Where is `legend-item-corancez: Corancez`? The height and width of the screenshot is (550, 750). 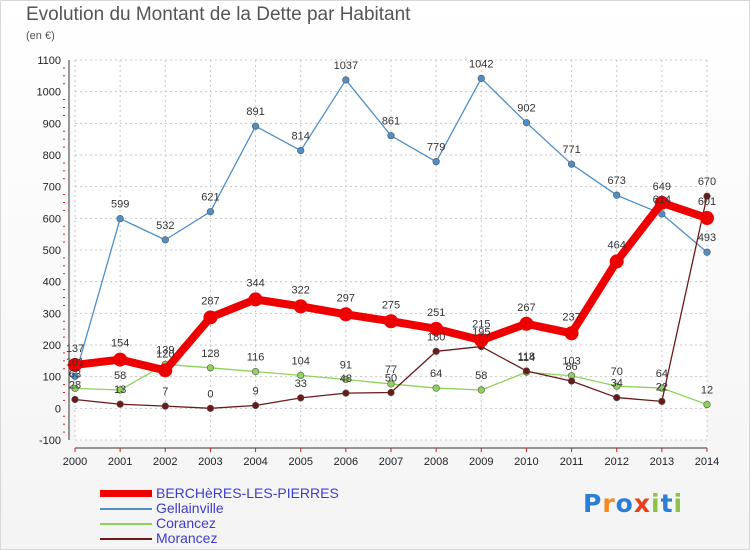 legend-item-corancez: Corancez is located at coordinates (230, 523).